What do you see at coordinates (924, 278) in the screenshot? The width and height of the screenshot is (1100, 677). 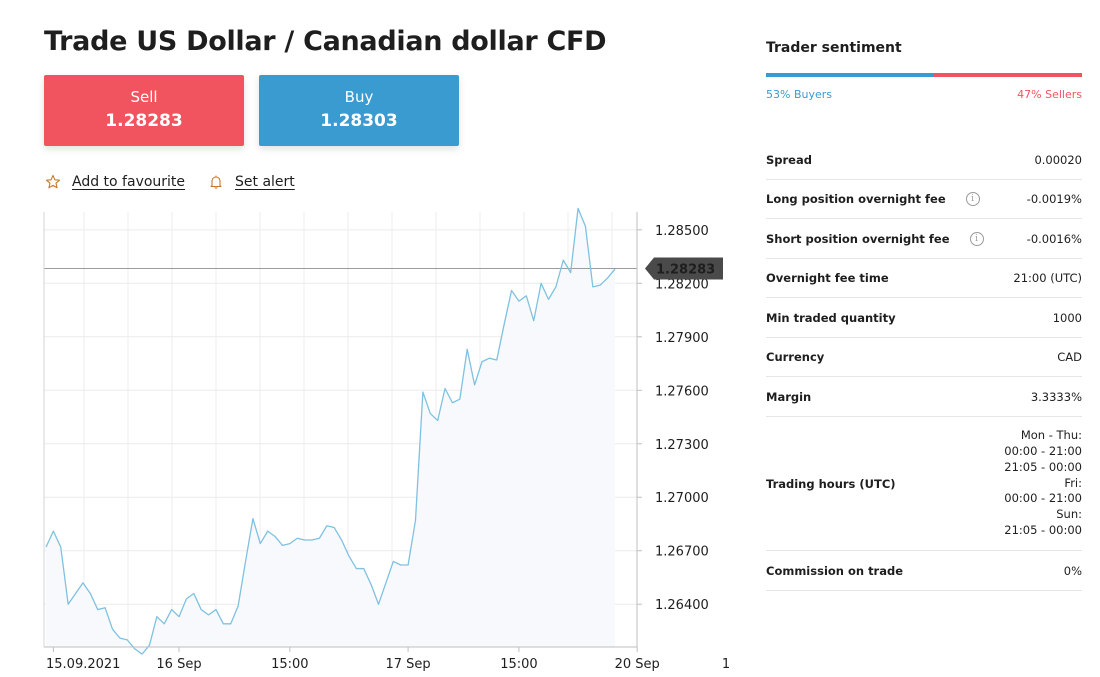 I see `info-row: Overnight fee time 21:00 (UTC)` at bounding box center [924, 278].